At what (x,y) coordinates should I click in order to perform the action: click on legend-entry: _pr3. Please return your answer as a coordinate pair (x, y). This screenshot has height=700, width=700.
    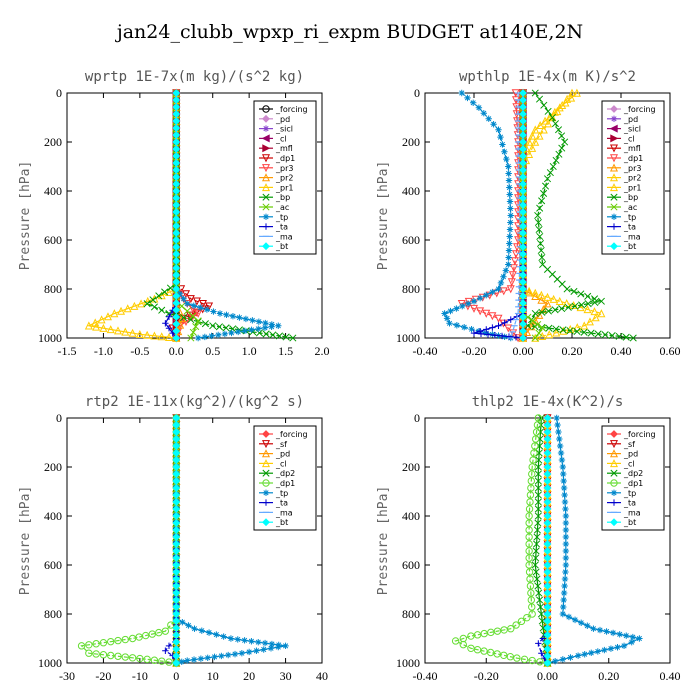
    Looking at the image, I should click on (284, 168).